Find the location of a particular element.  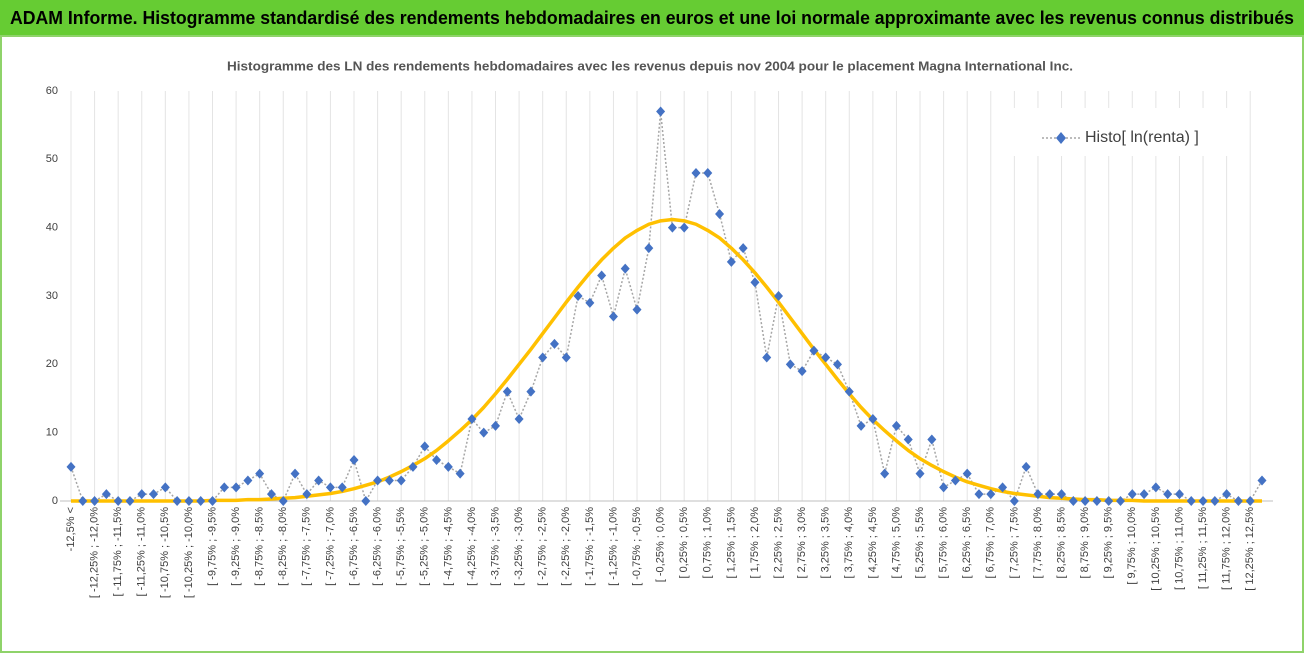

x-tick-label: [ -7,25% ; -7,0% is located at coordinates (330, 546).